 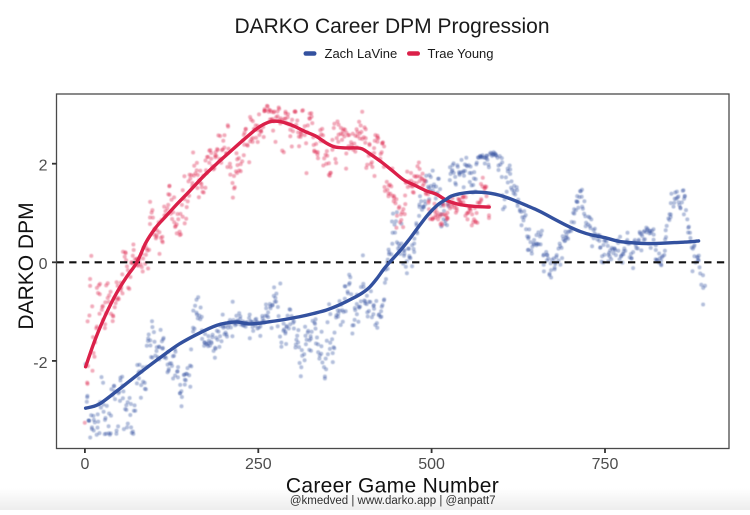 What do you see at coordinates (43, 166) in the screenshot?
I see `svg-text: 2` at bounding box center [43, 166].